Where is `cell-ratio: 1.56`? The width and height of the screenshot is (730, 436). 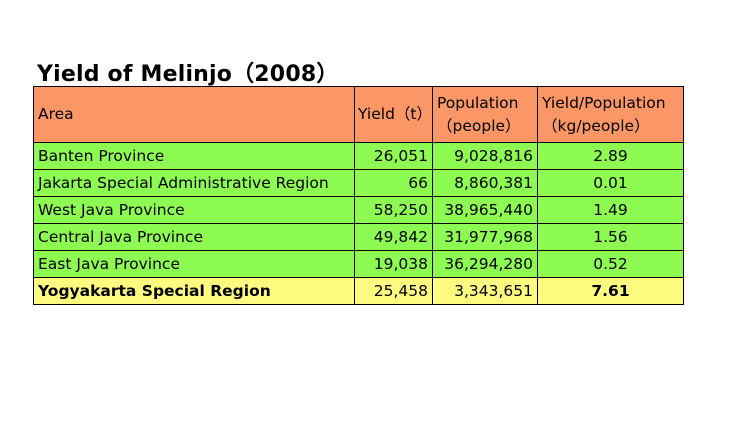 cell-ratio: 1.56 is located at coordinates (610, 237).